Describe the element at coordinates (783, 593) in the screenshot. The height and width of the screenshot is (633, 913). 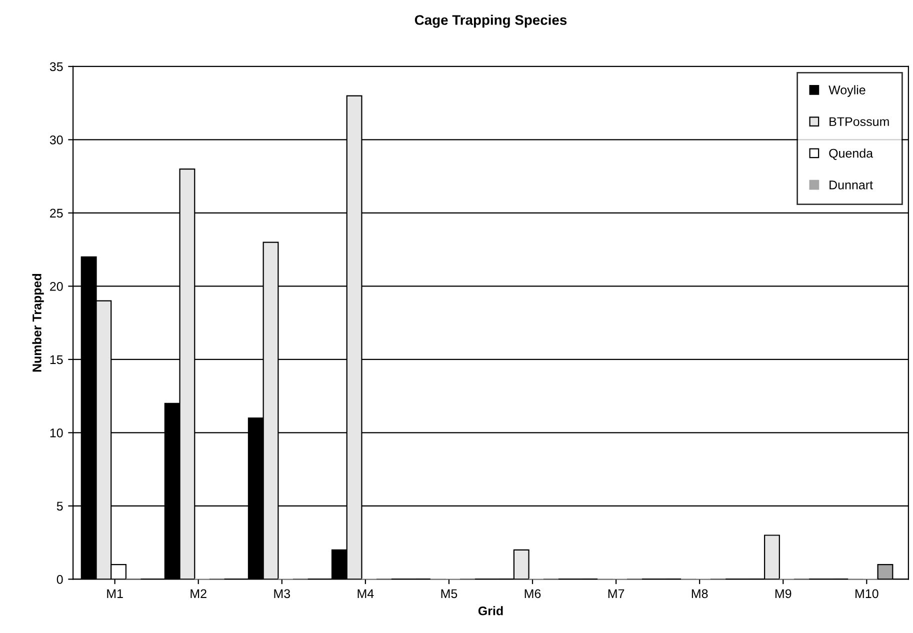
I see `x-tick-label: M9` at that location.